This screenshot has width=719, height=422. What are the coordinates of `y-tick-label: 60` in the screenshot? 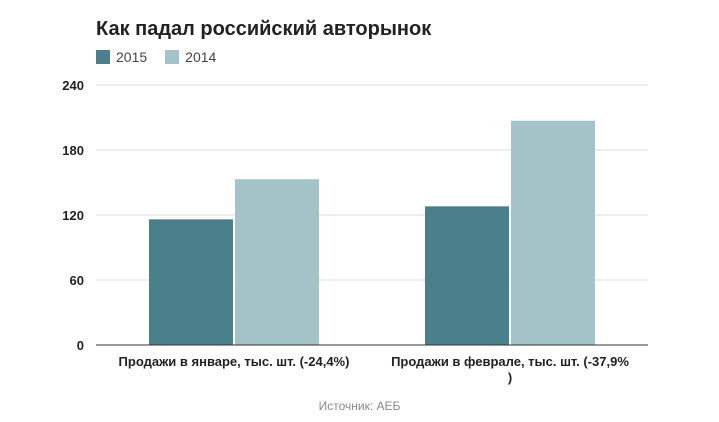 It's located at (77, 280).